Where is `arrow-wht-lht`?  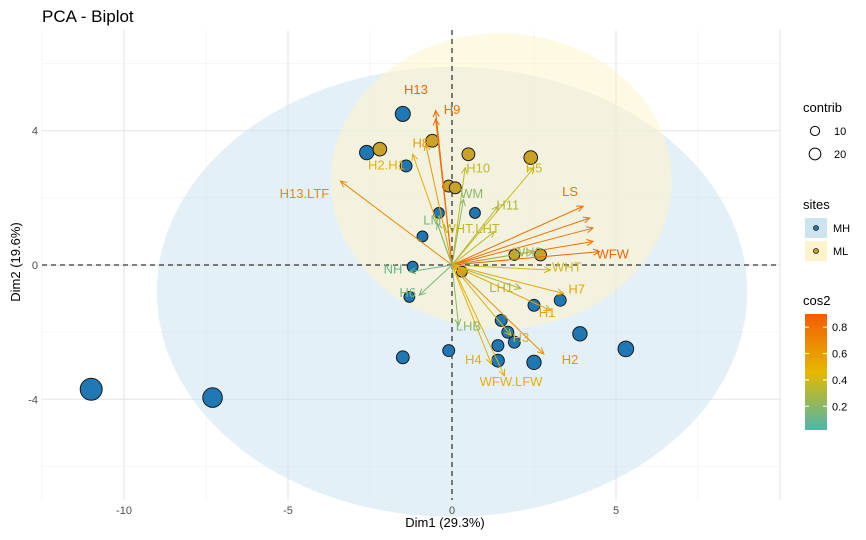
arrow-wht-lht is located at coordinates (473, 248).